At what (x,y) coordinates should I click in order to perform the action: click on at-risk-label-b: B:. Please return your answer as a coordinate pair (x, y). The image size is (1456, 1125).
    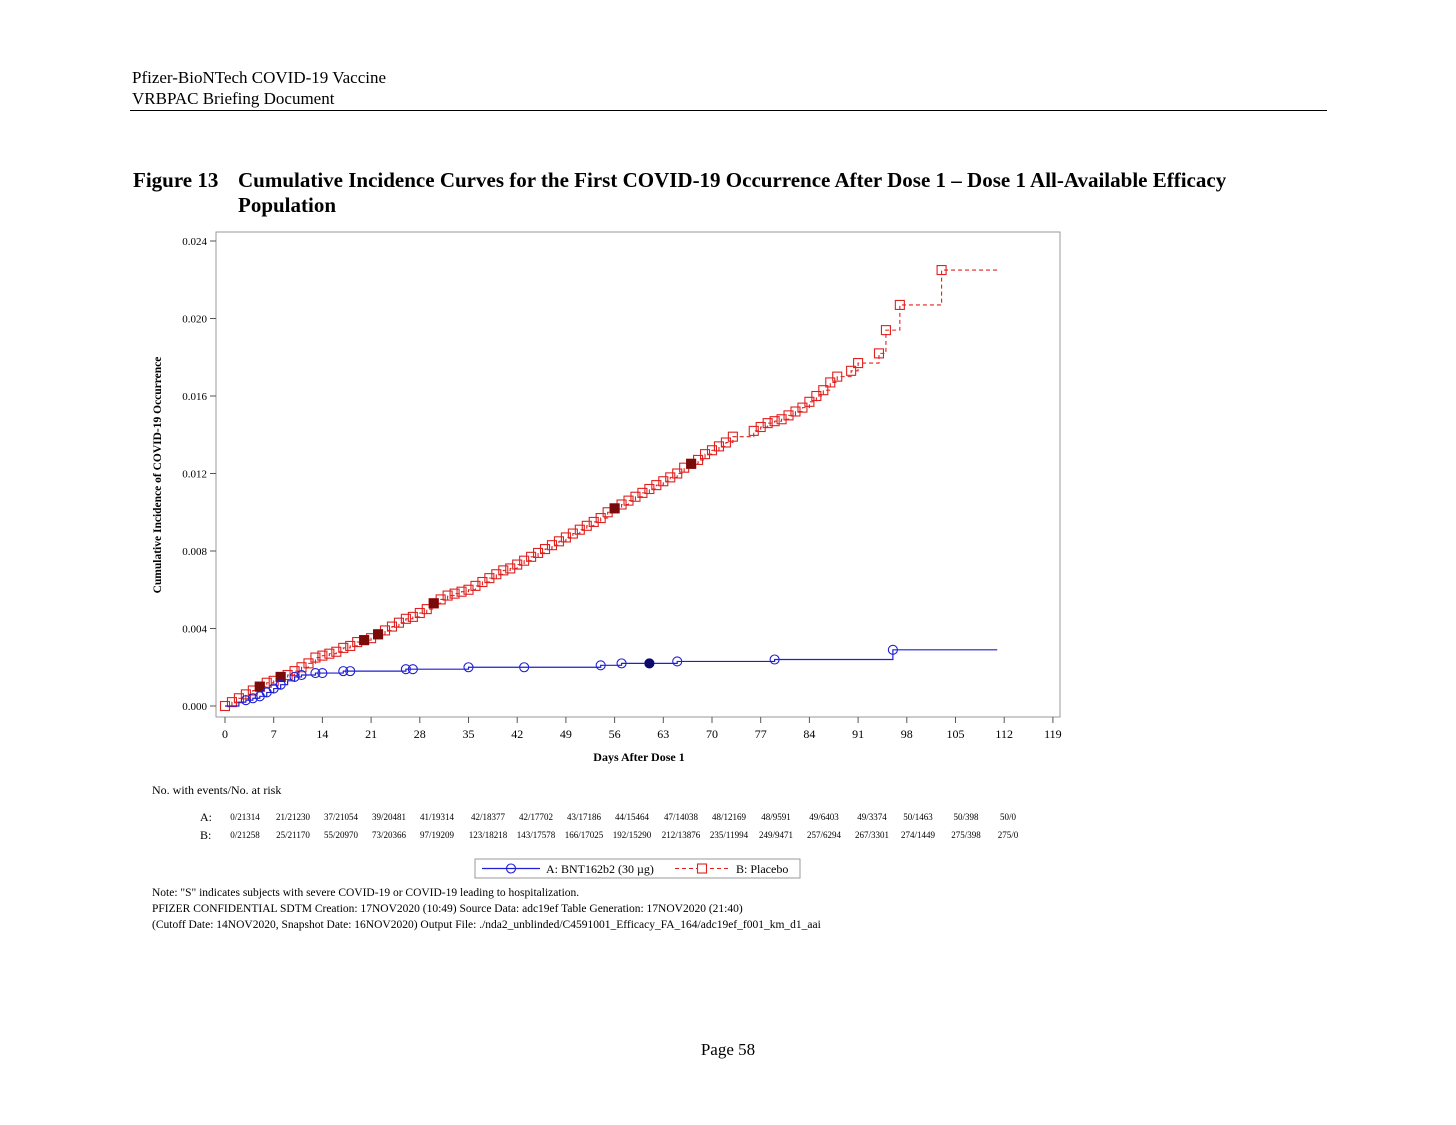
    Looking at the image, I should click on (205, 835).